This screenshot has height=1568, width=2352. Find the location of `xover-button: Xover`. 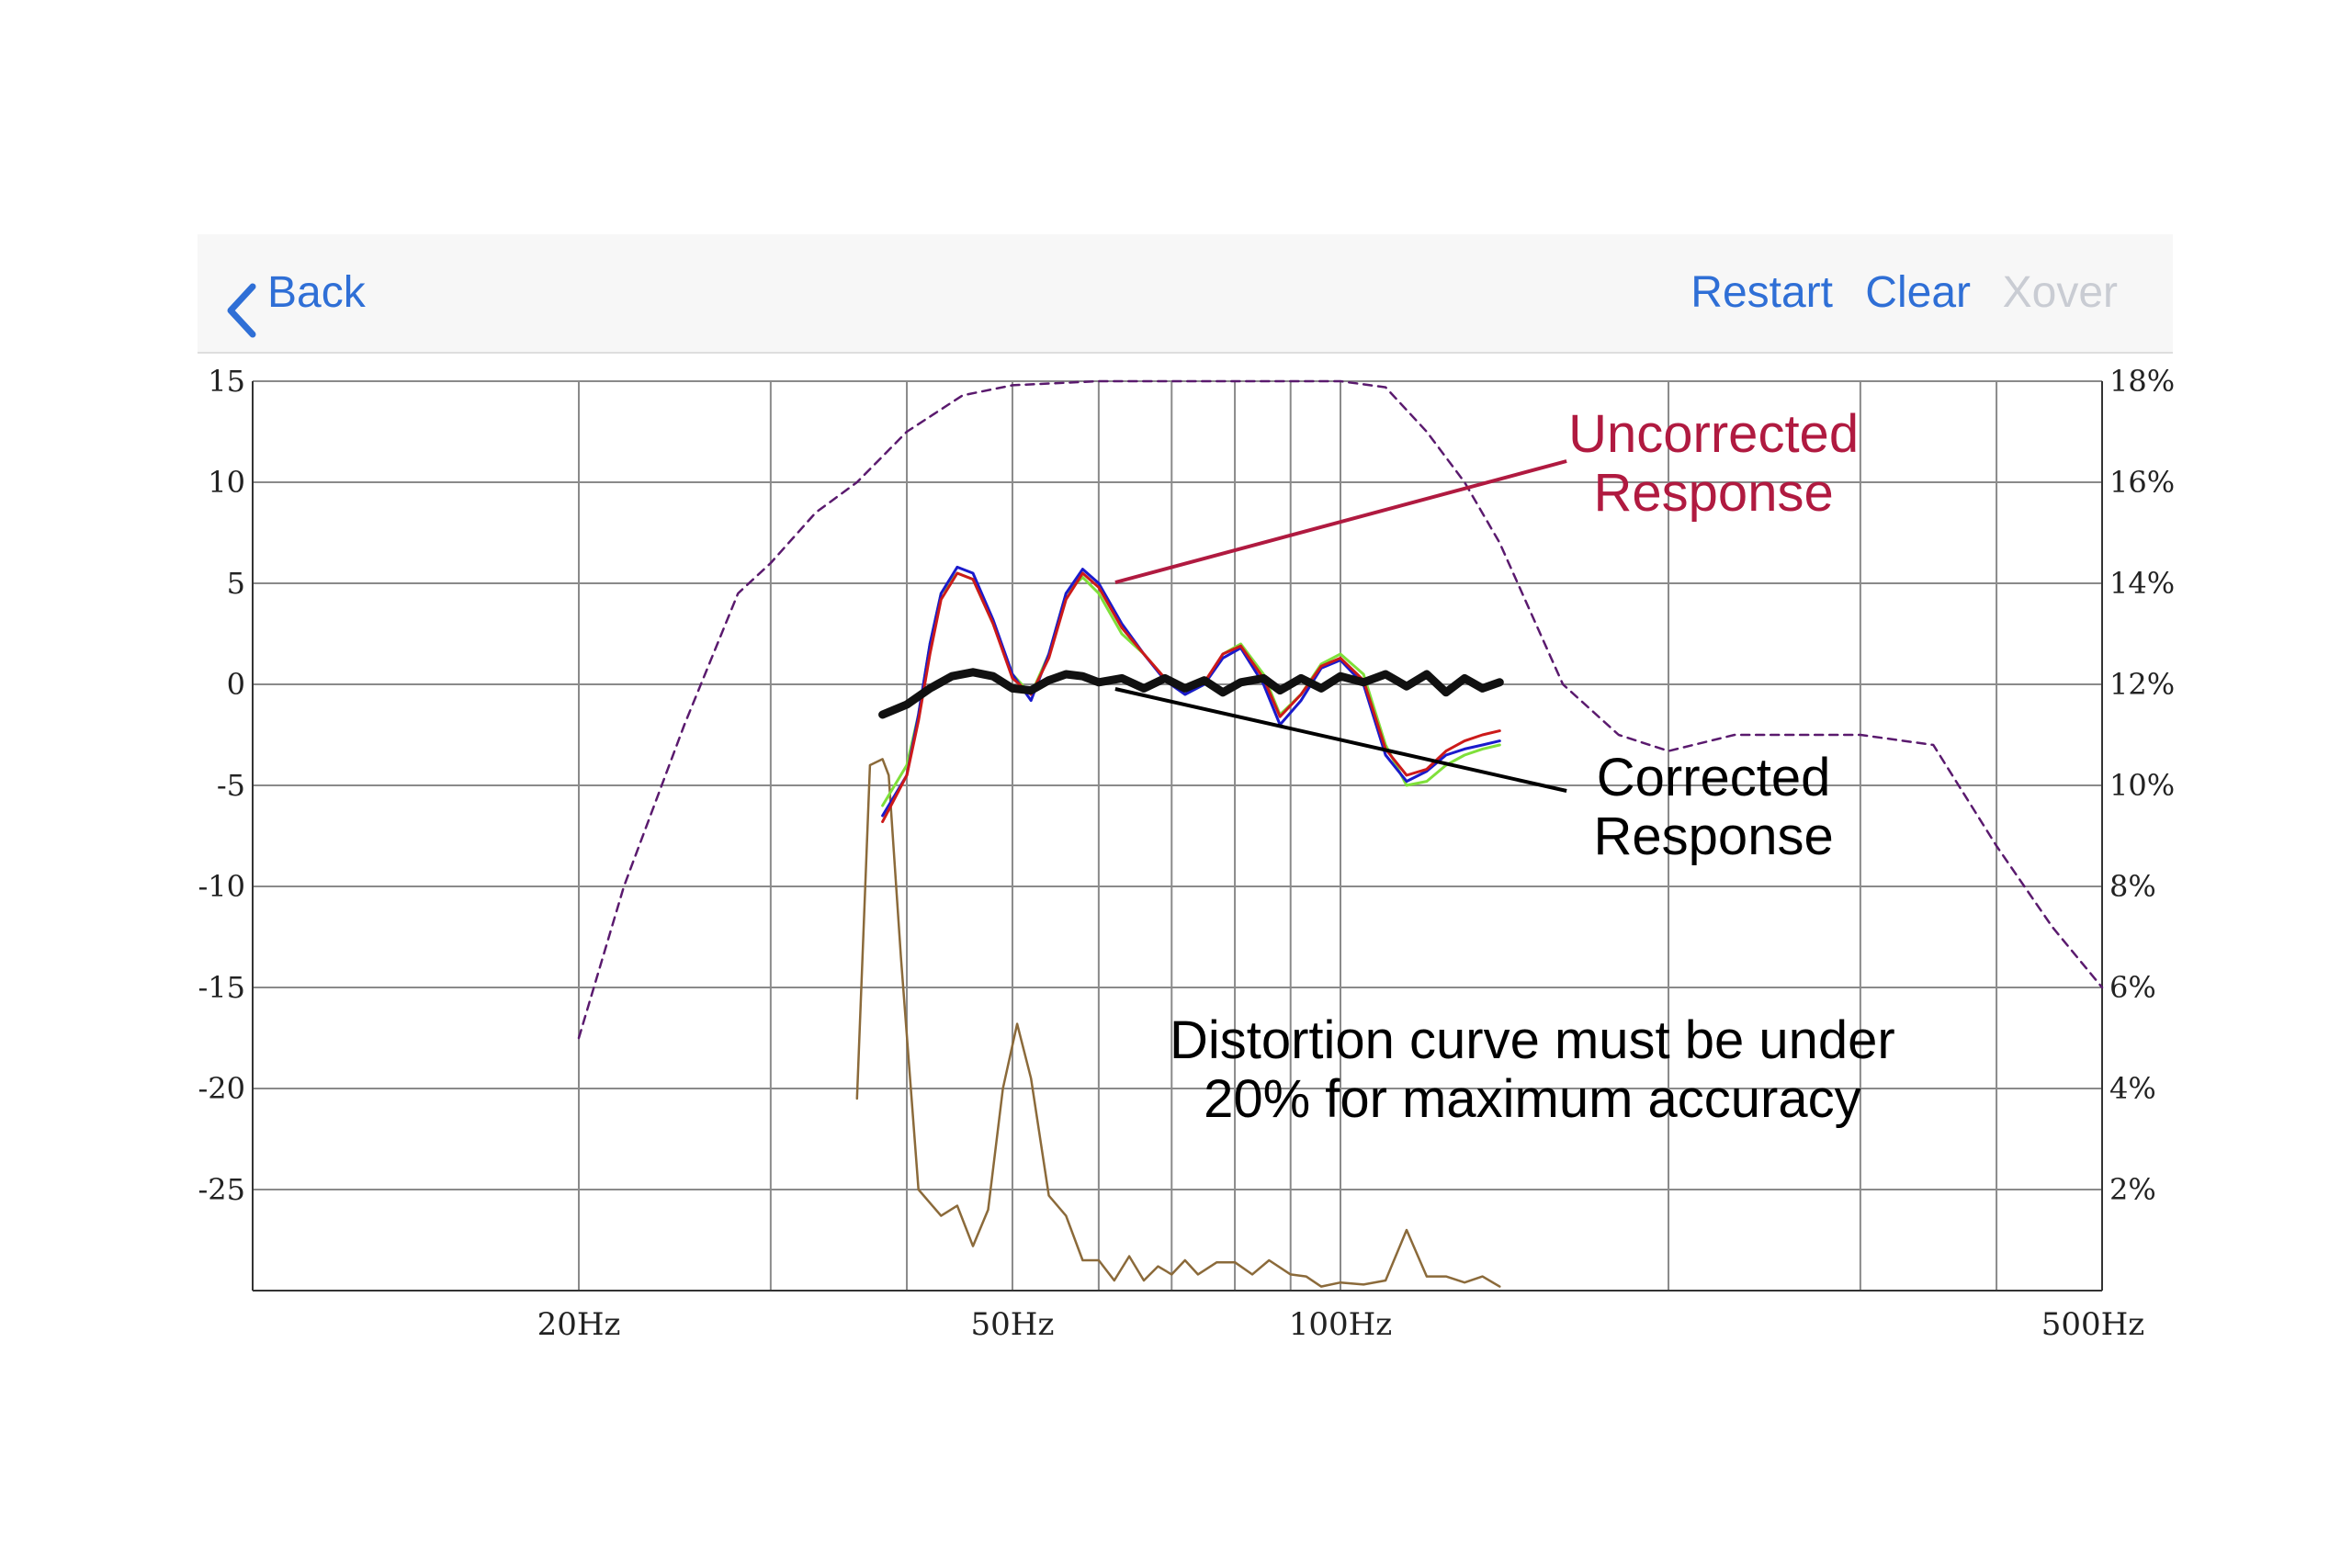

xover-button: Xover is located at coordinates (2060, 293).